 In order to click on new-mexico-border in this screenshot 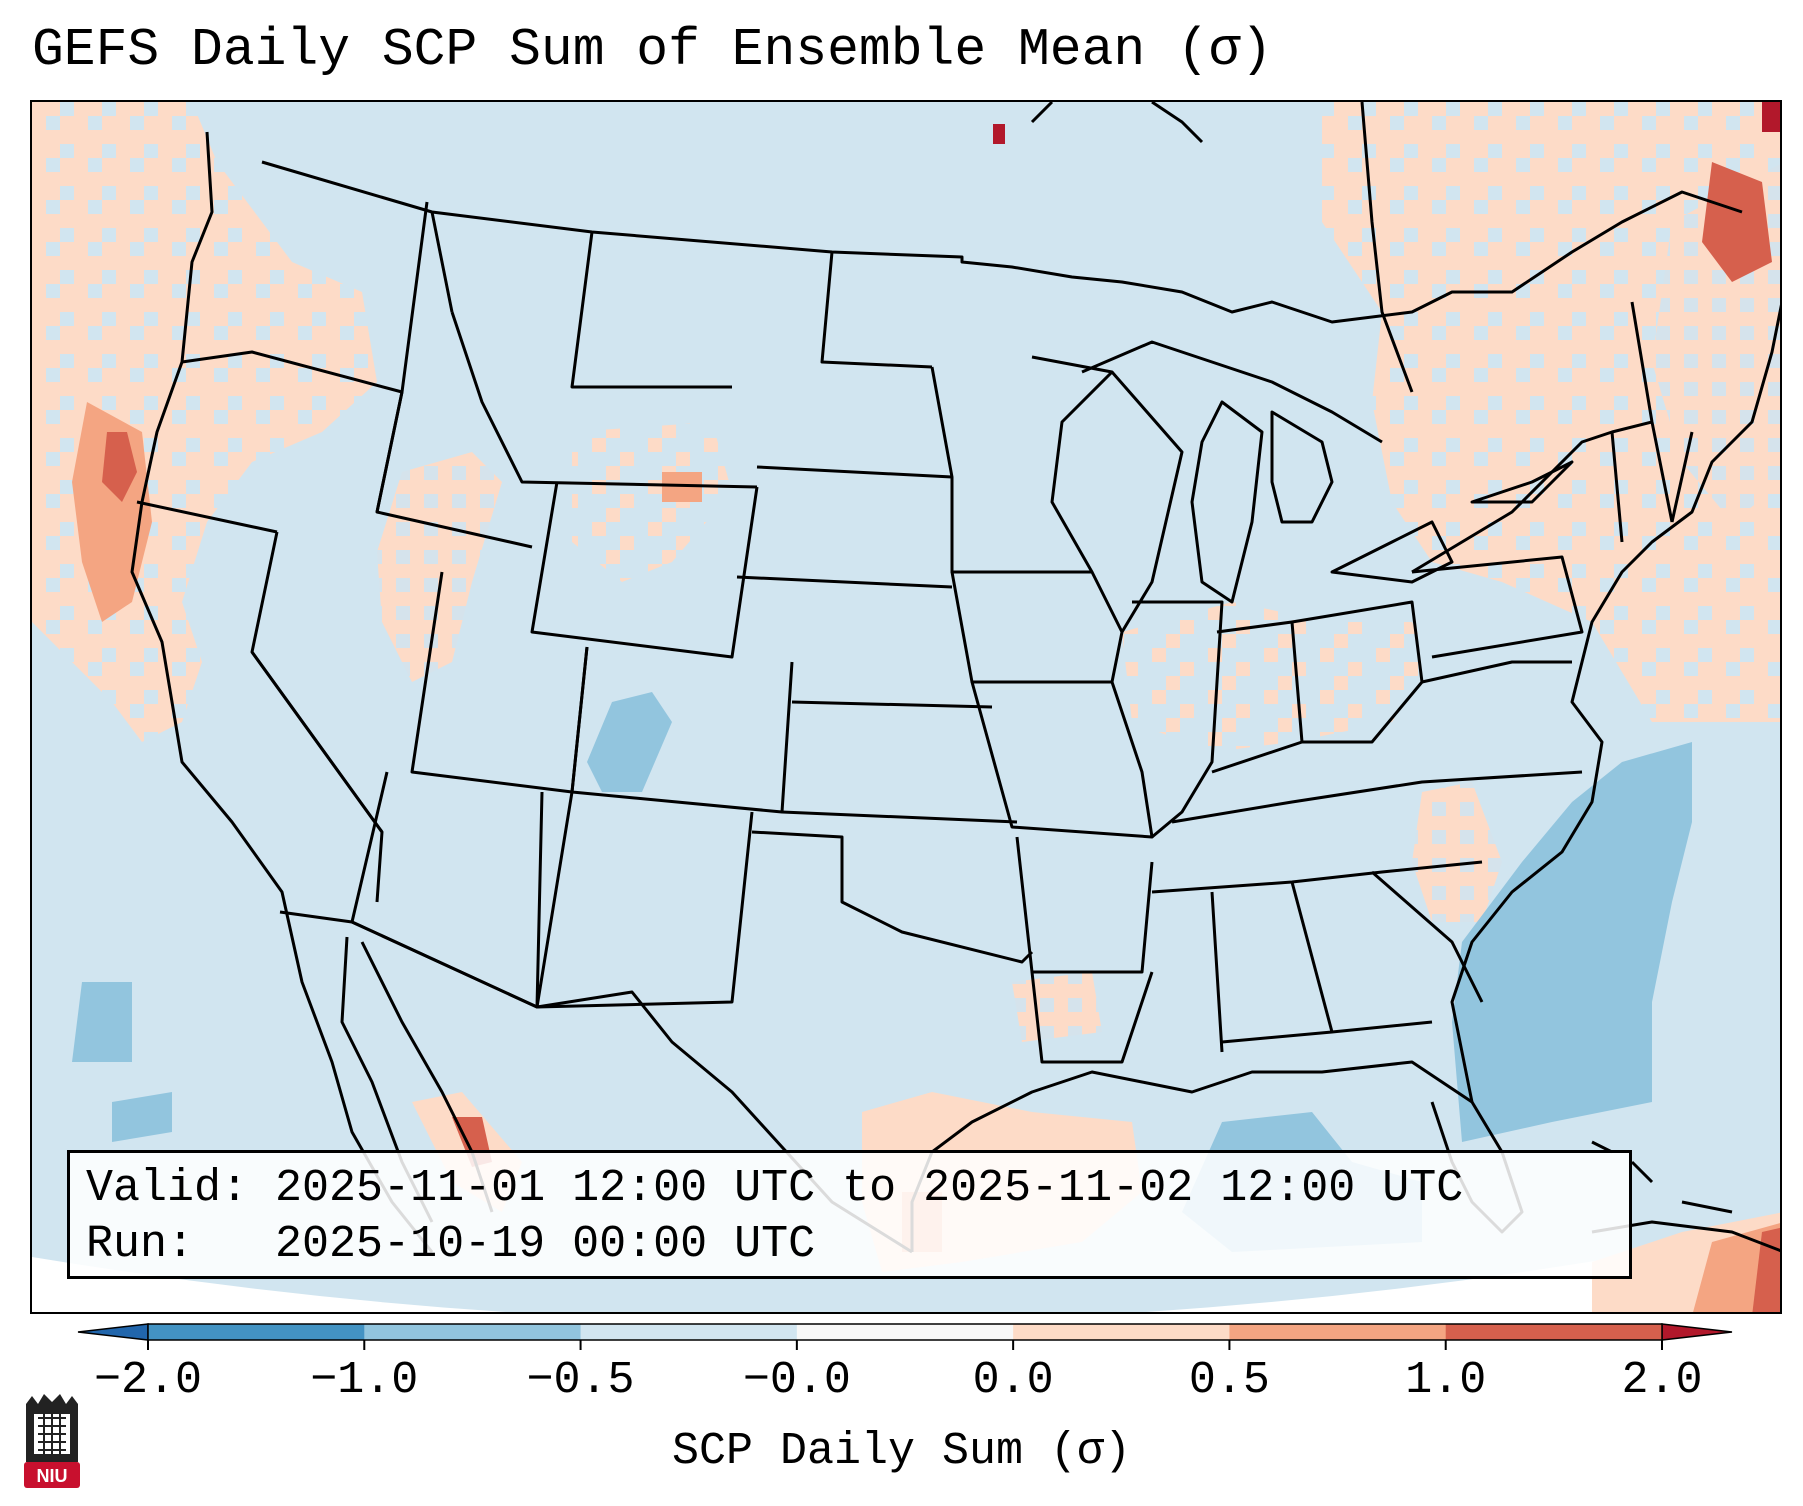, I will do `click(644, 900)`.